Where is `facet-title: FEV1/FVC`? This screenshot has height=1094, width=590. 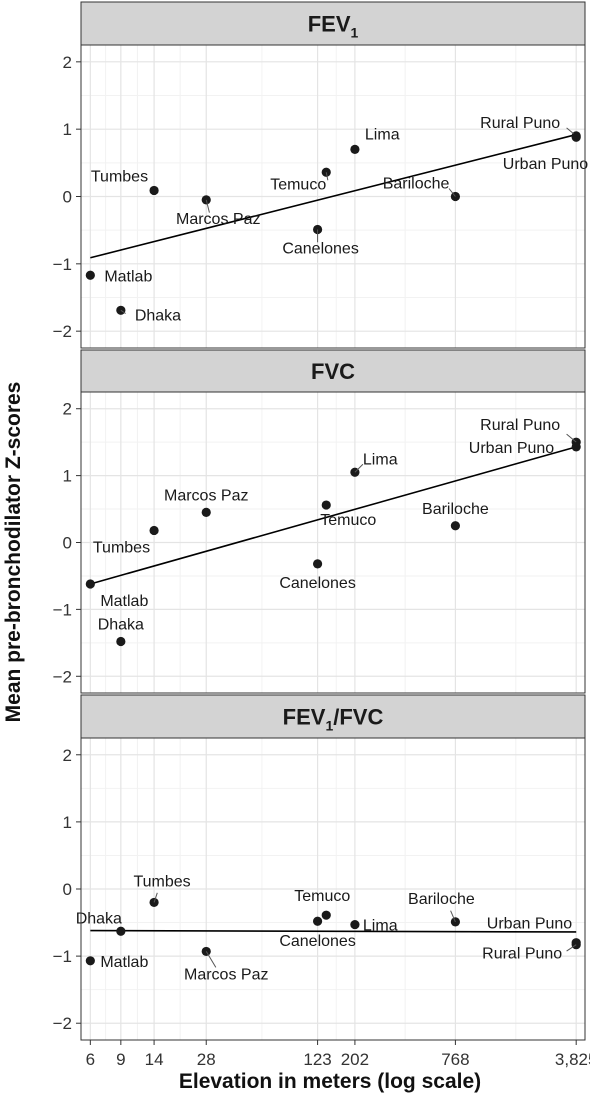
facet-title: FEV1/FVC is located at coordinates (333, 719).